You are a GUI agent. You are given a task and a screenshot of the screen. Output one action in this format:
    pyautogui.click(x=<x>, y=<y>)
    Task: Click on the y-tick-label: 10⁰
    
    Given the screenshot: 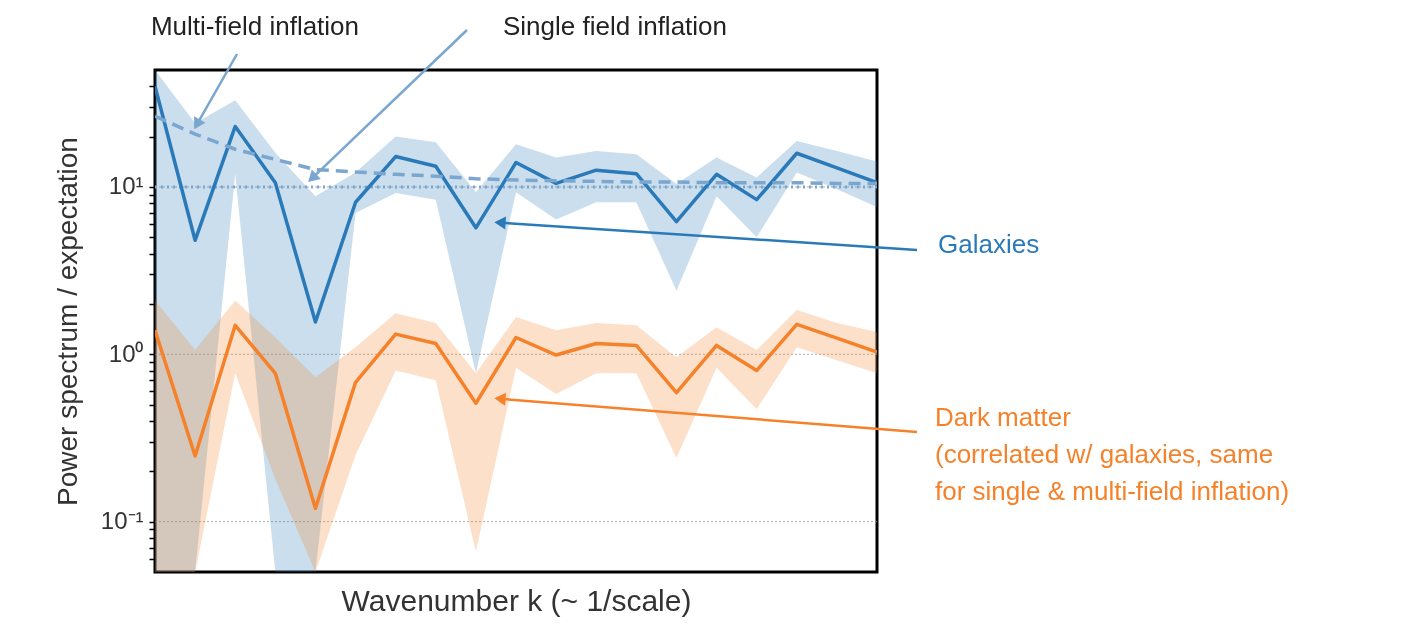 What is the action you would take?
    pyautogui.click(x=126, y=353)
    